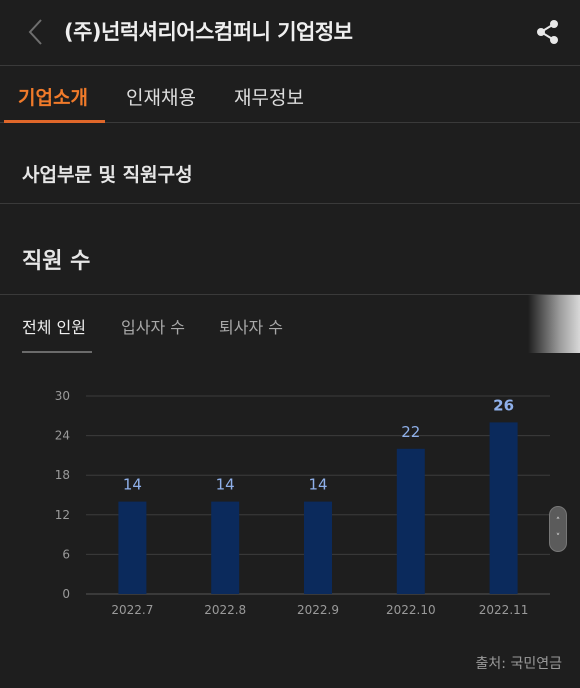  I want to click on y-tick-label: 12, so click(62, 515).